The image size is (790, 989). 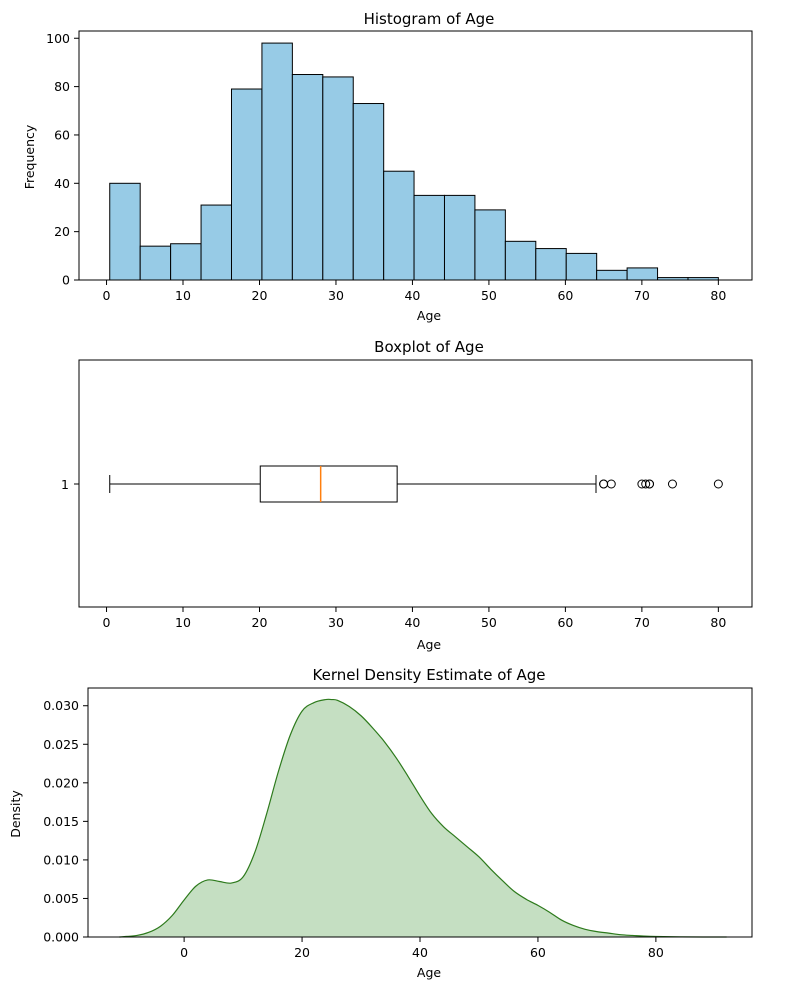 I want to click on y-tick-label: 0.000, so click(x=61, y=937).